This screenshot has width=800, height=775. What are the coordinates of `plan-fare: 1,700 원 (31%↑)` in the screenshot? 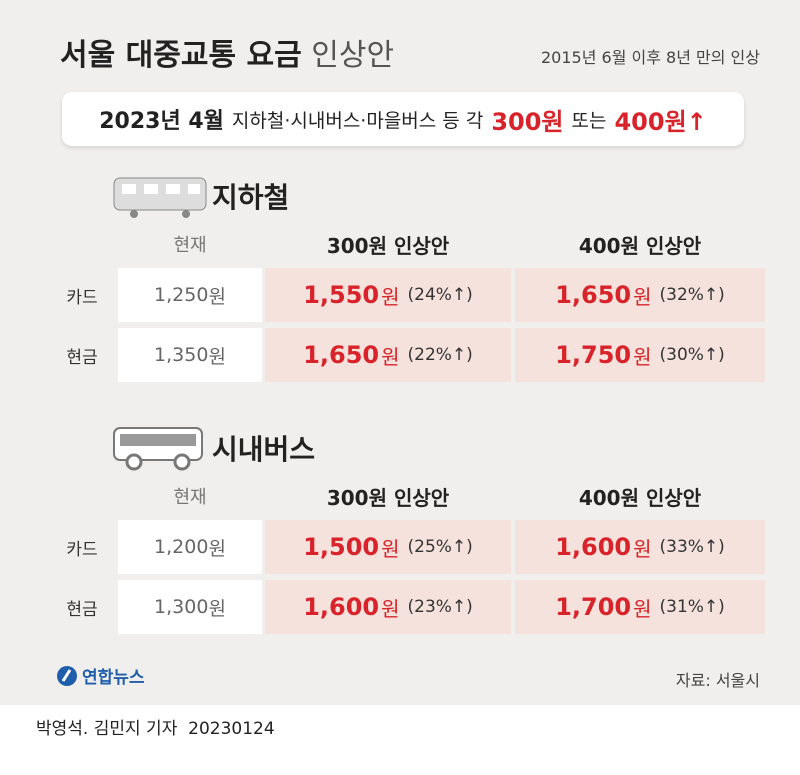 It's located at (640, 607).